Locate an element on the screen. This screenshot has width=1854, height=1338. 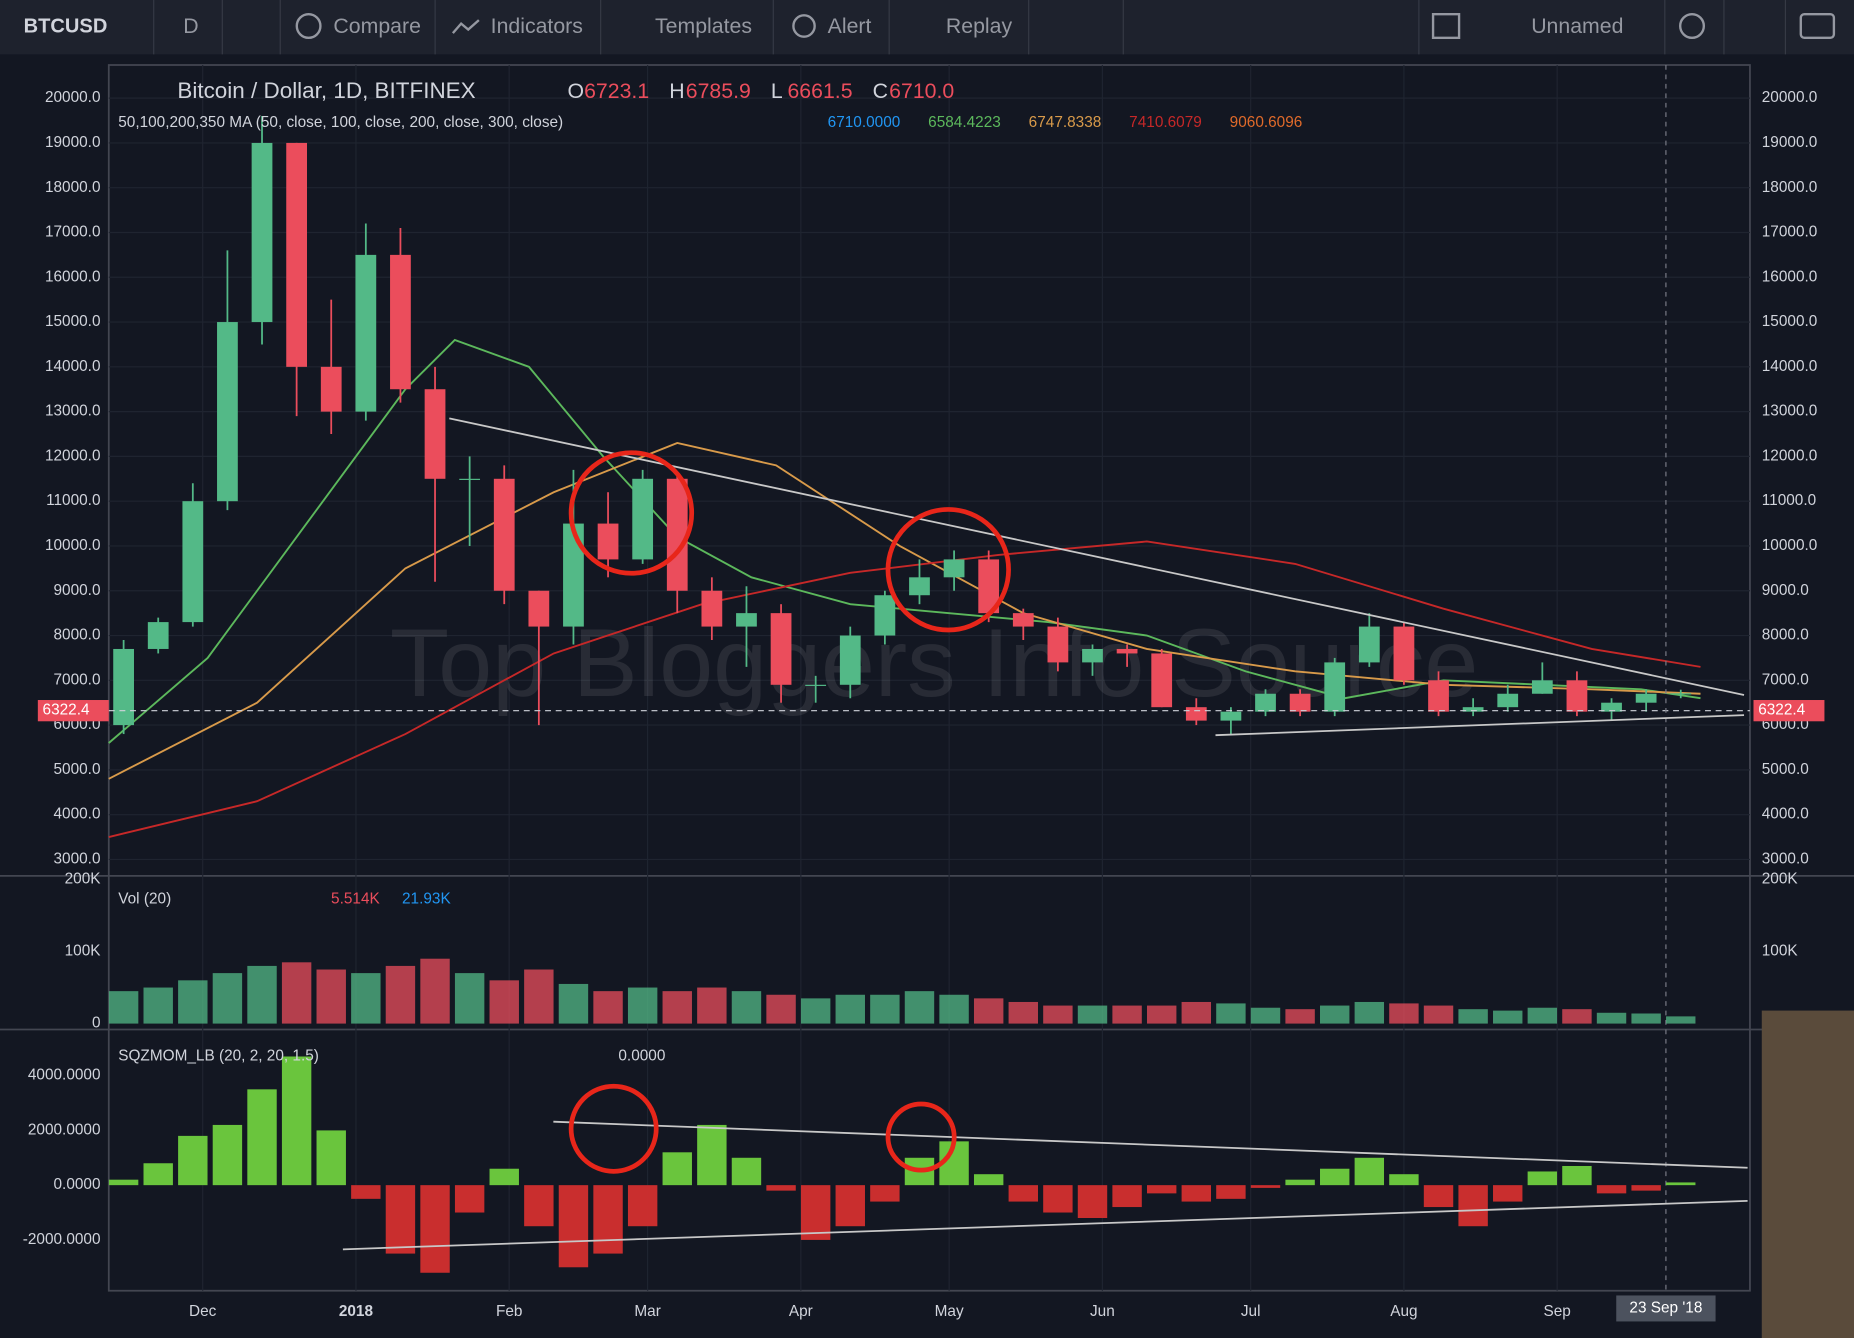
ohlc-value: 6785.9 is located at coordinates (718, 91).